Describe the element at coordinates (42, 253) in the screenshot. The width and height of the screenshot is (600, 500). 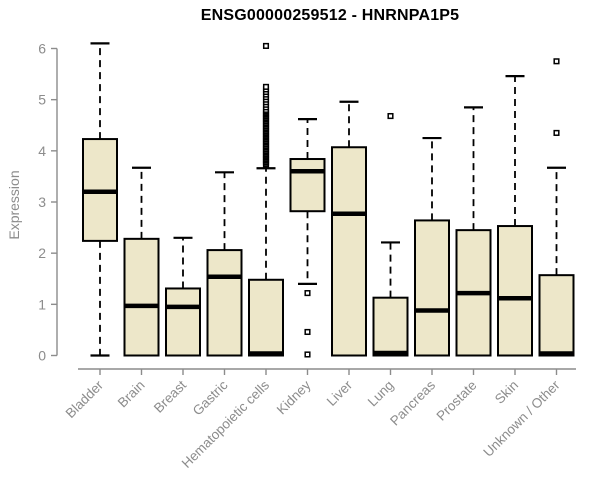
I see `y-axis-tick-label: 2` at that location.